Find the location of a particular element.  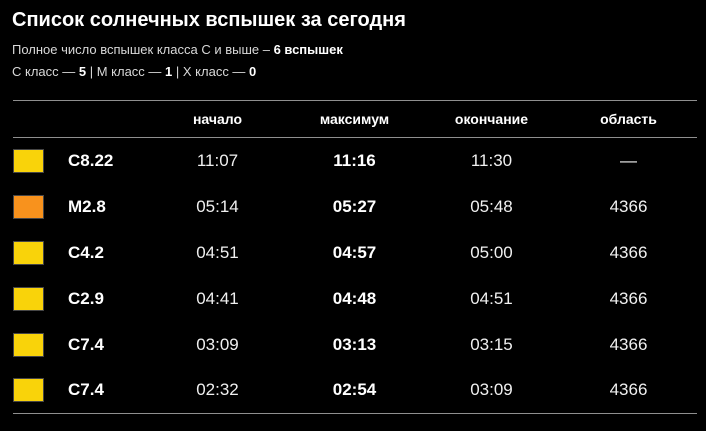

flare-row: M2.8 05:14 05:27 05:48 4366 is located at coordinates (355, 207).